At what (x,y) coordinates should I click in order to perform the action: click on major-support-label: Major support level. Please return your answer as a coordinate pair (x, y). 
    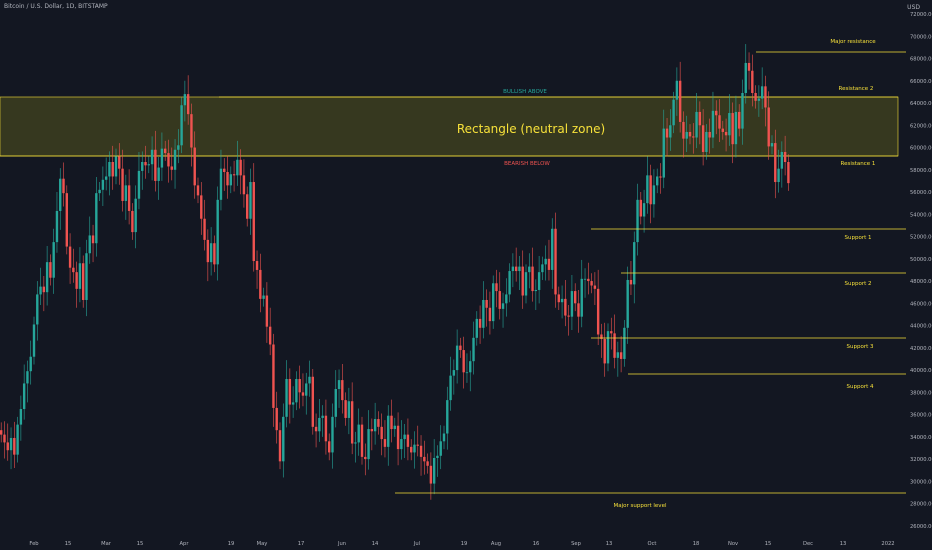
    Looking at the image, I should click on (640, 506).